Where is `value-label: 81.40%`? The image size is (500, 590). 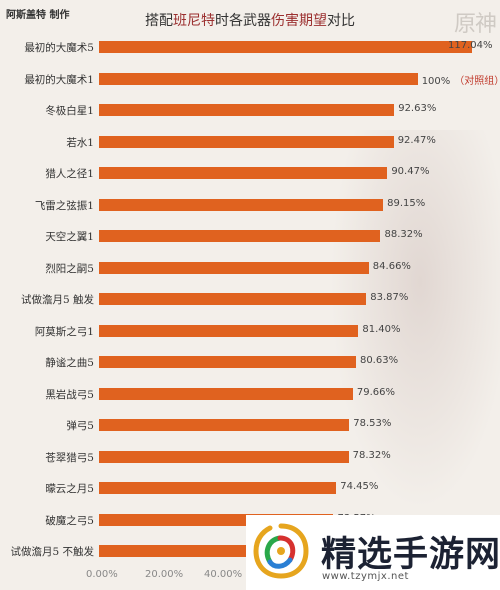 value-label: 81.40% is located at coordinates (381, 329).